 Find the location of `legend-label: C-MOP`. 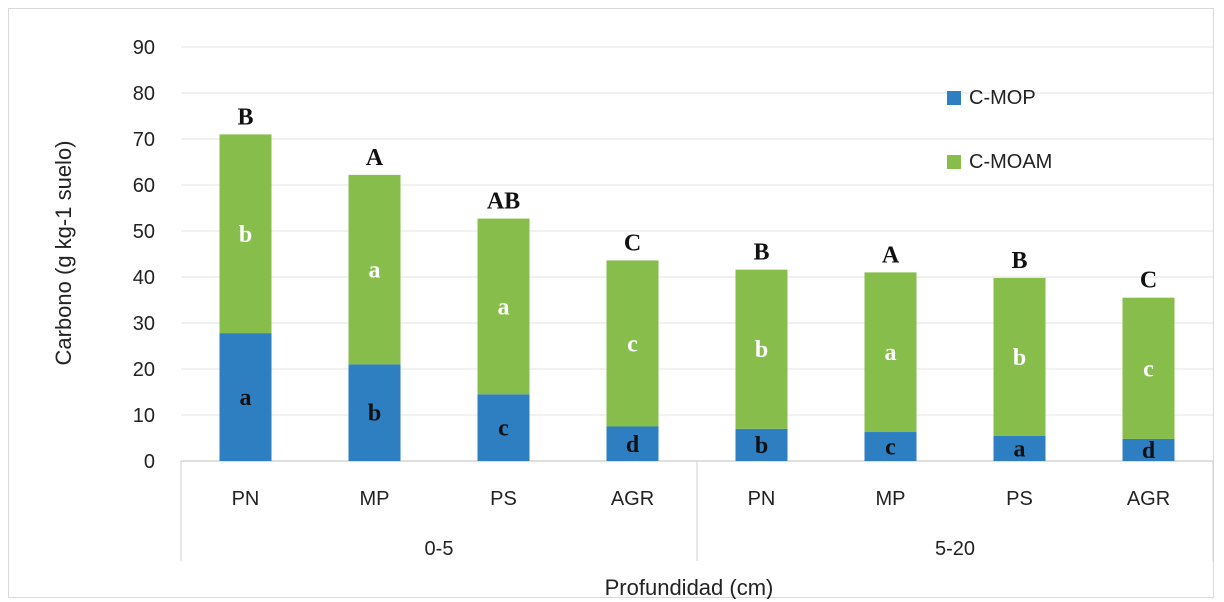

legend-label: C-MOP is located at coordinates (1002, 98).